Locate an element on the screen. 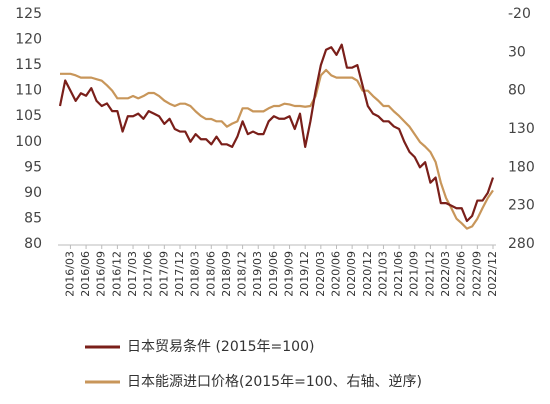 This screenshot has width=550, height=404. x-tick-label: 2018/03 is located at coordinates (195, 274).